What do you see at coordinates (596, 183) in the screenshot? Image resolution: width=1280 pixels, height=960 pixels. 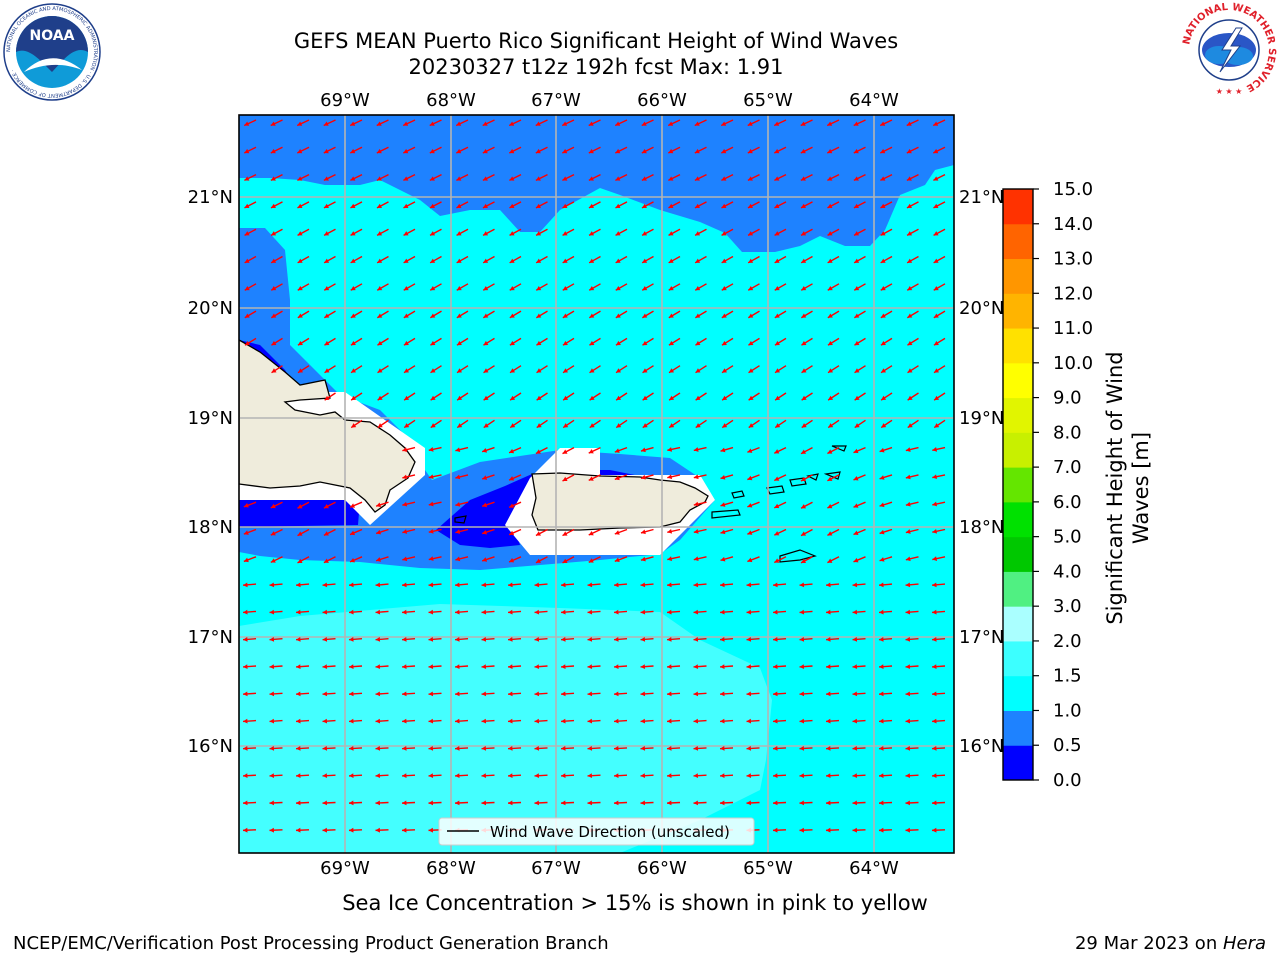 I see `contour-north-0p5-1p0` at bounding box center [596, 183].